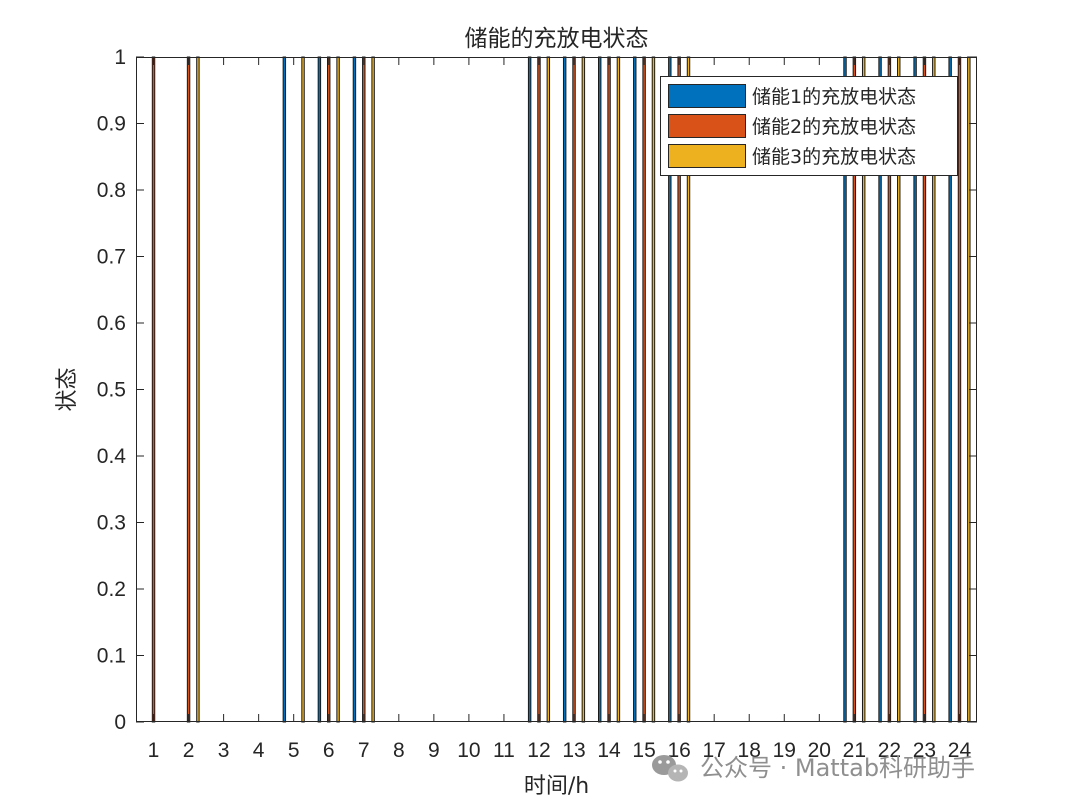 The width and height of the screenshot is (1080, 807). I want to click on y-tick-label: 0.3, so click(111, 523).